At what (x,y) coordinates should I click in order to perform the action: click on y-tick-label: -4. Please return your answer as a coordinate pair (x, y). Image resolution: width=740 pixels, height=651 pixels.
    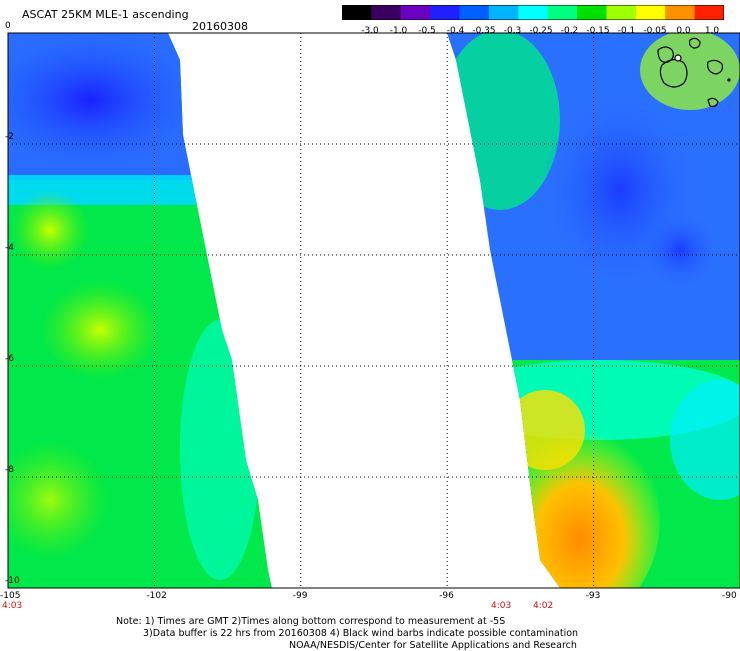
    Looking at the image, I should click on (9, 248).